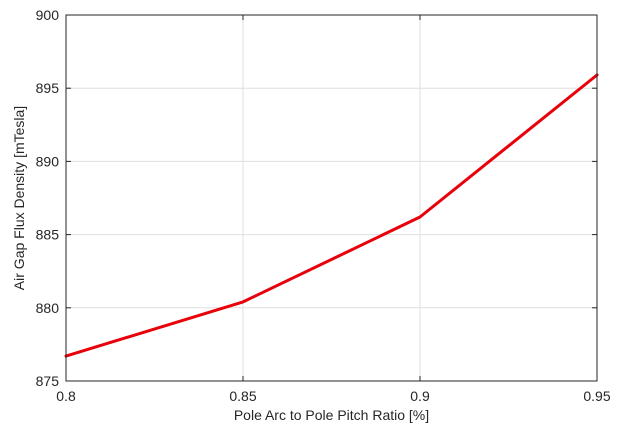  What do you see at coordinates (48, 381) in the screenshot?
I see `y-tick-label: 875` at bounding box center [48, 381].